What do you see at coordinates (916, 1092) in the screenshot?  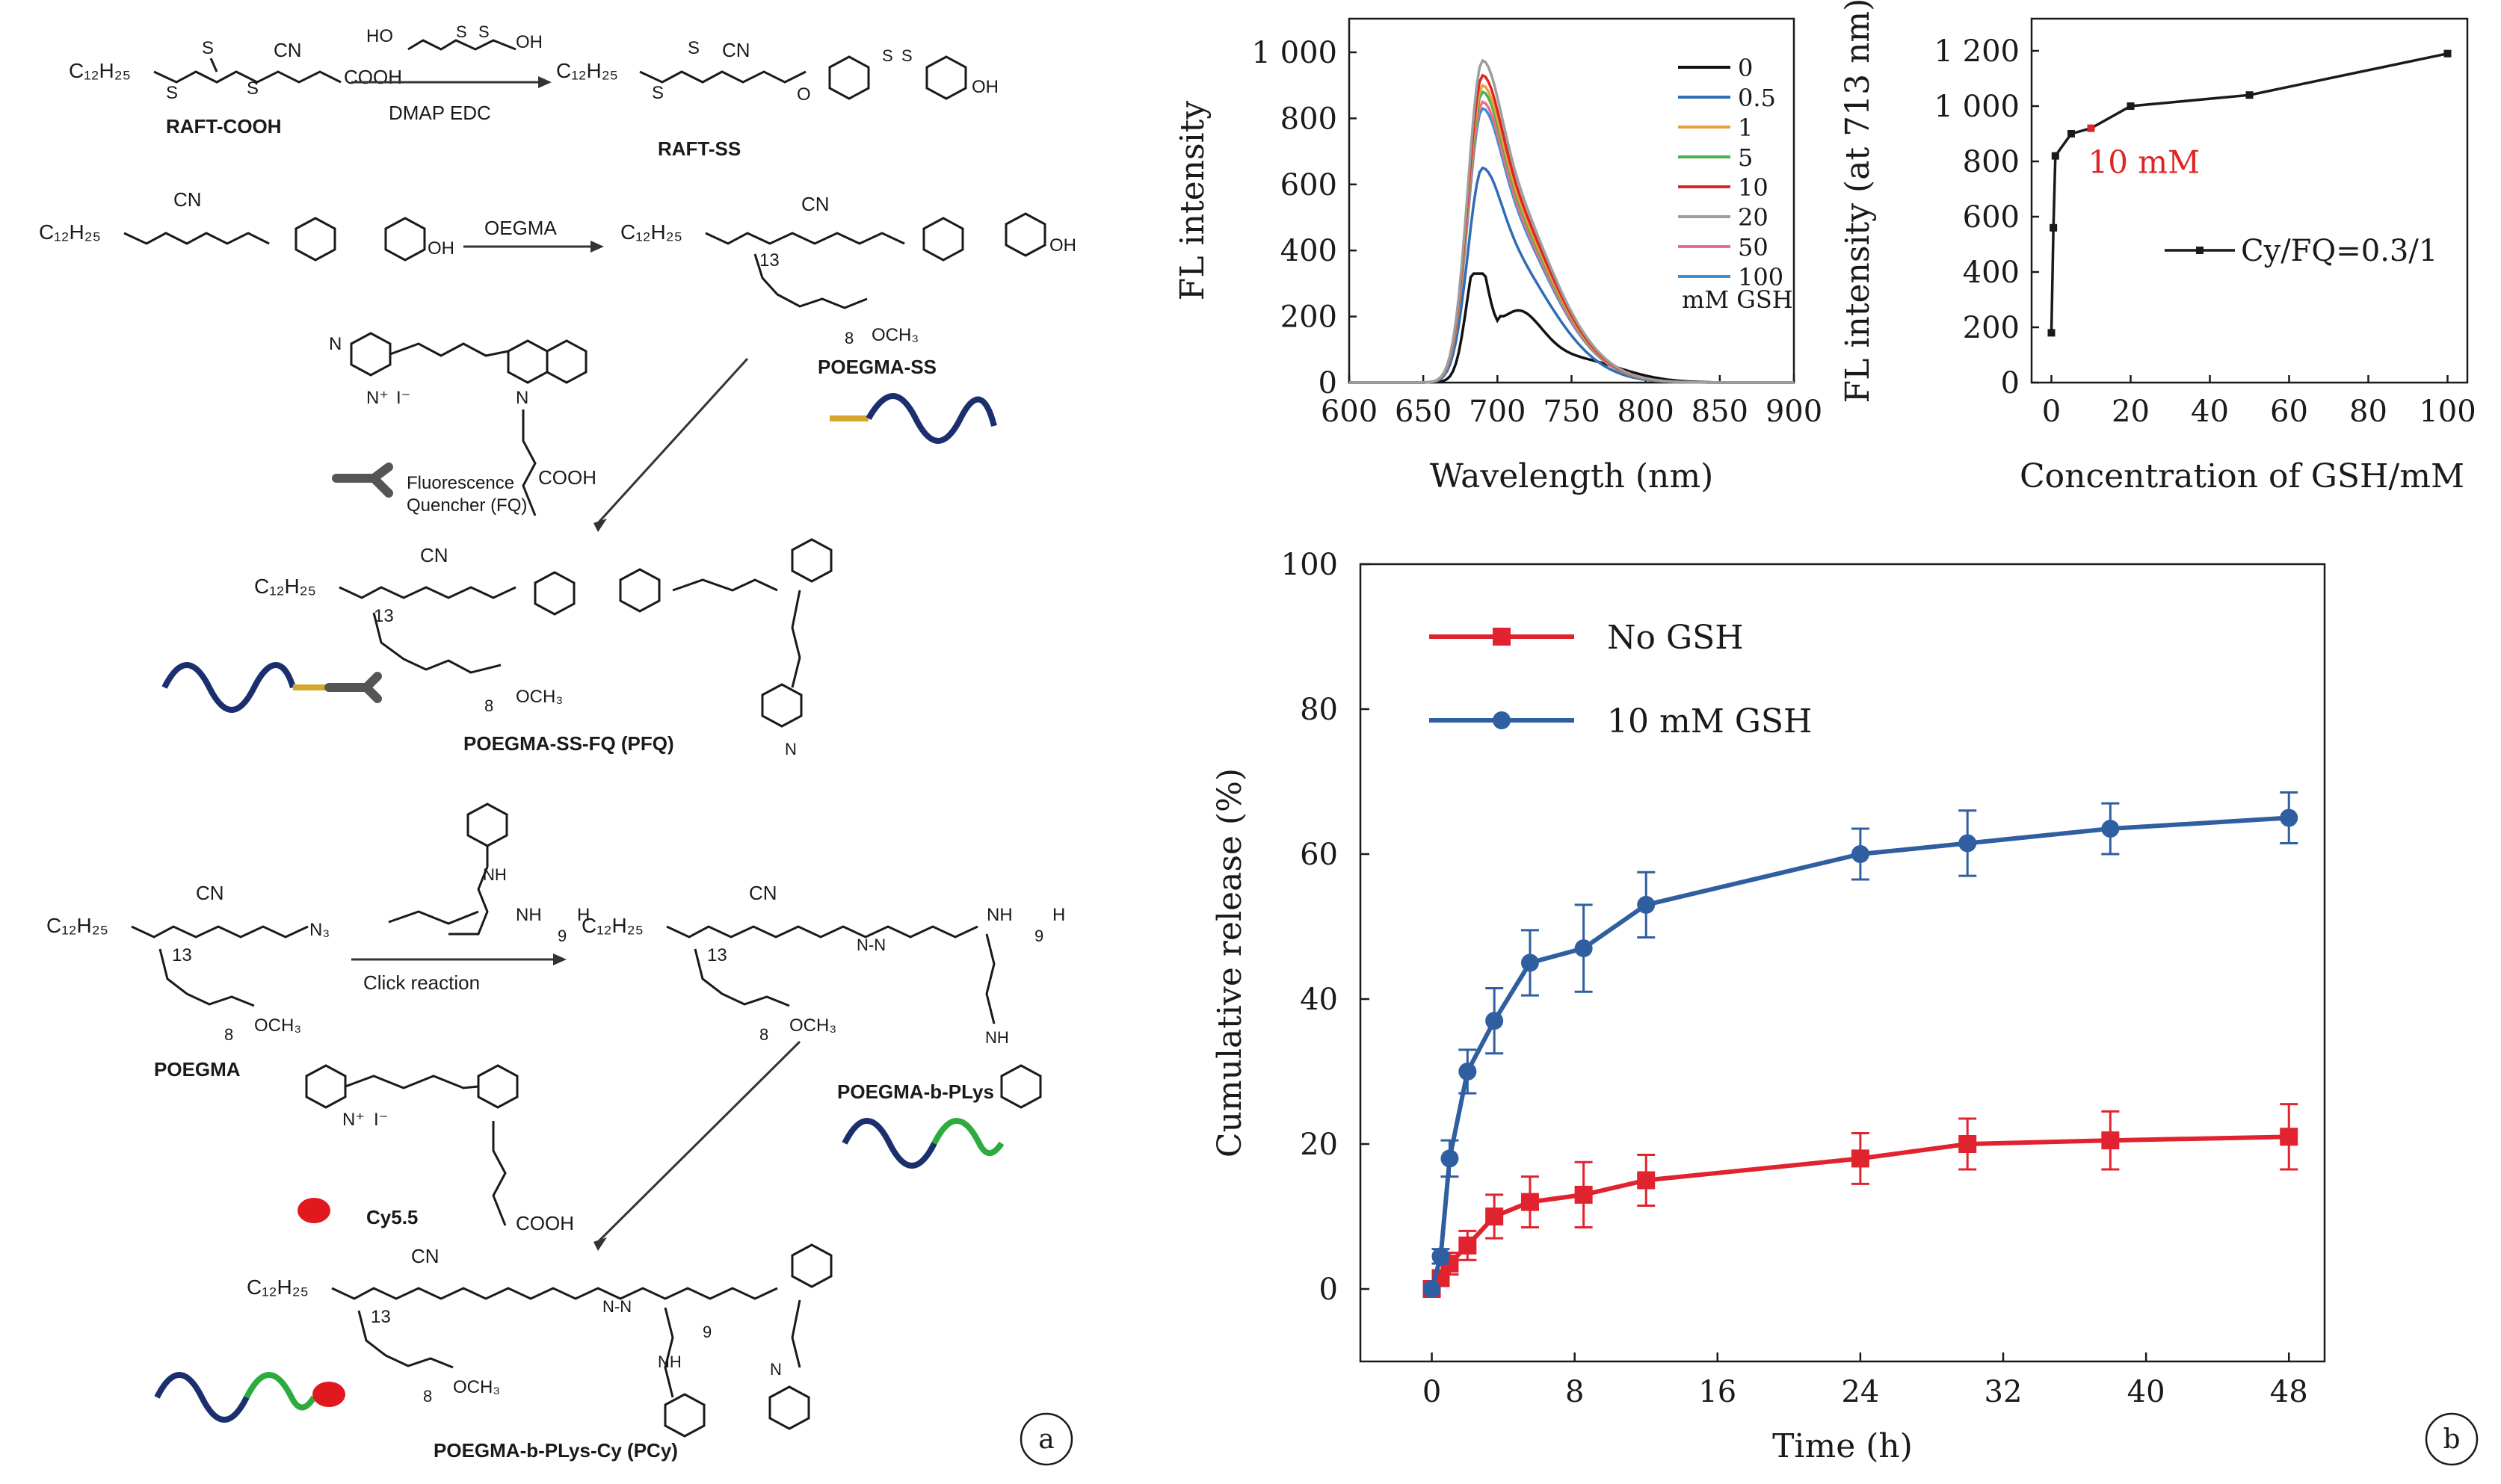 I see `poegma-plys-label: POEGMA-b-PLys` at bounding box center [916, 1092].